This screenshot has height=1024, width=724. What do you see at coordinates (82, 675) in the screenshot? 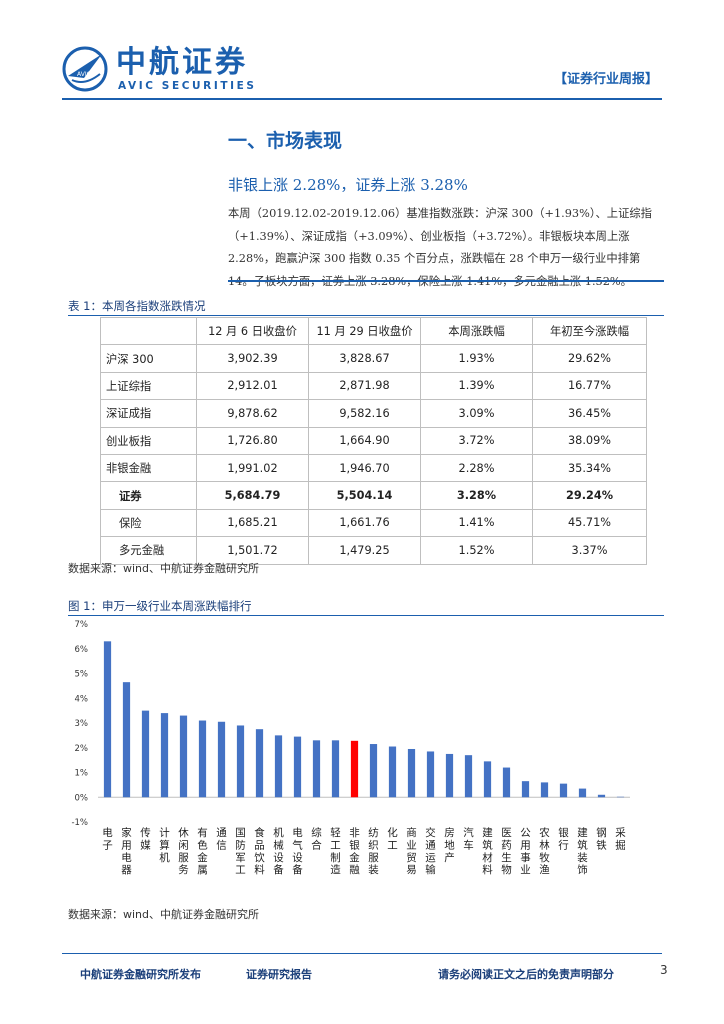
I see `y-tick-label: 5%` at bounding box center [82, 675].